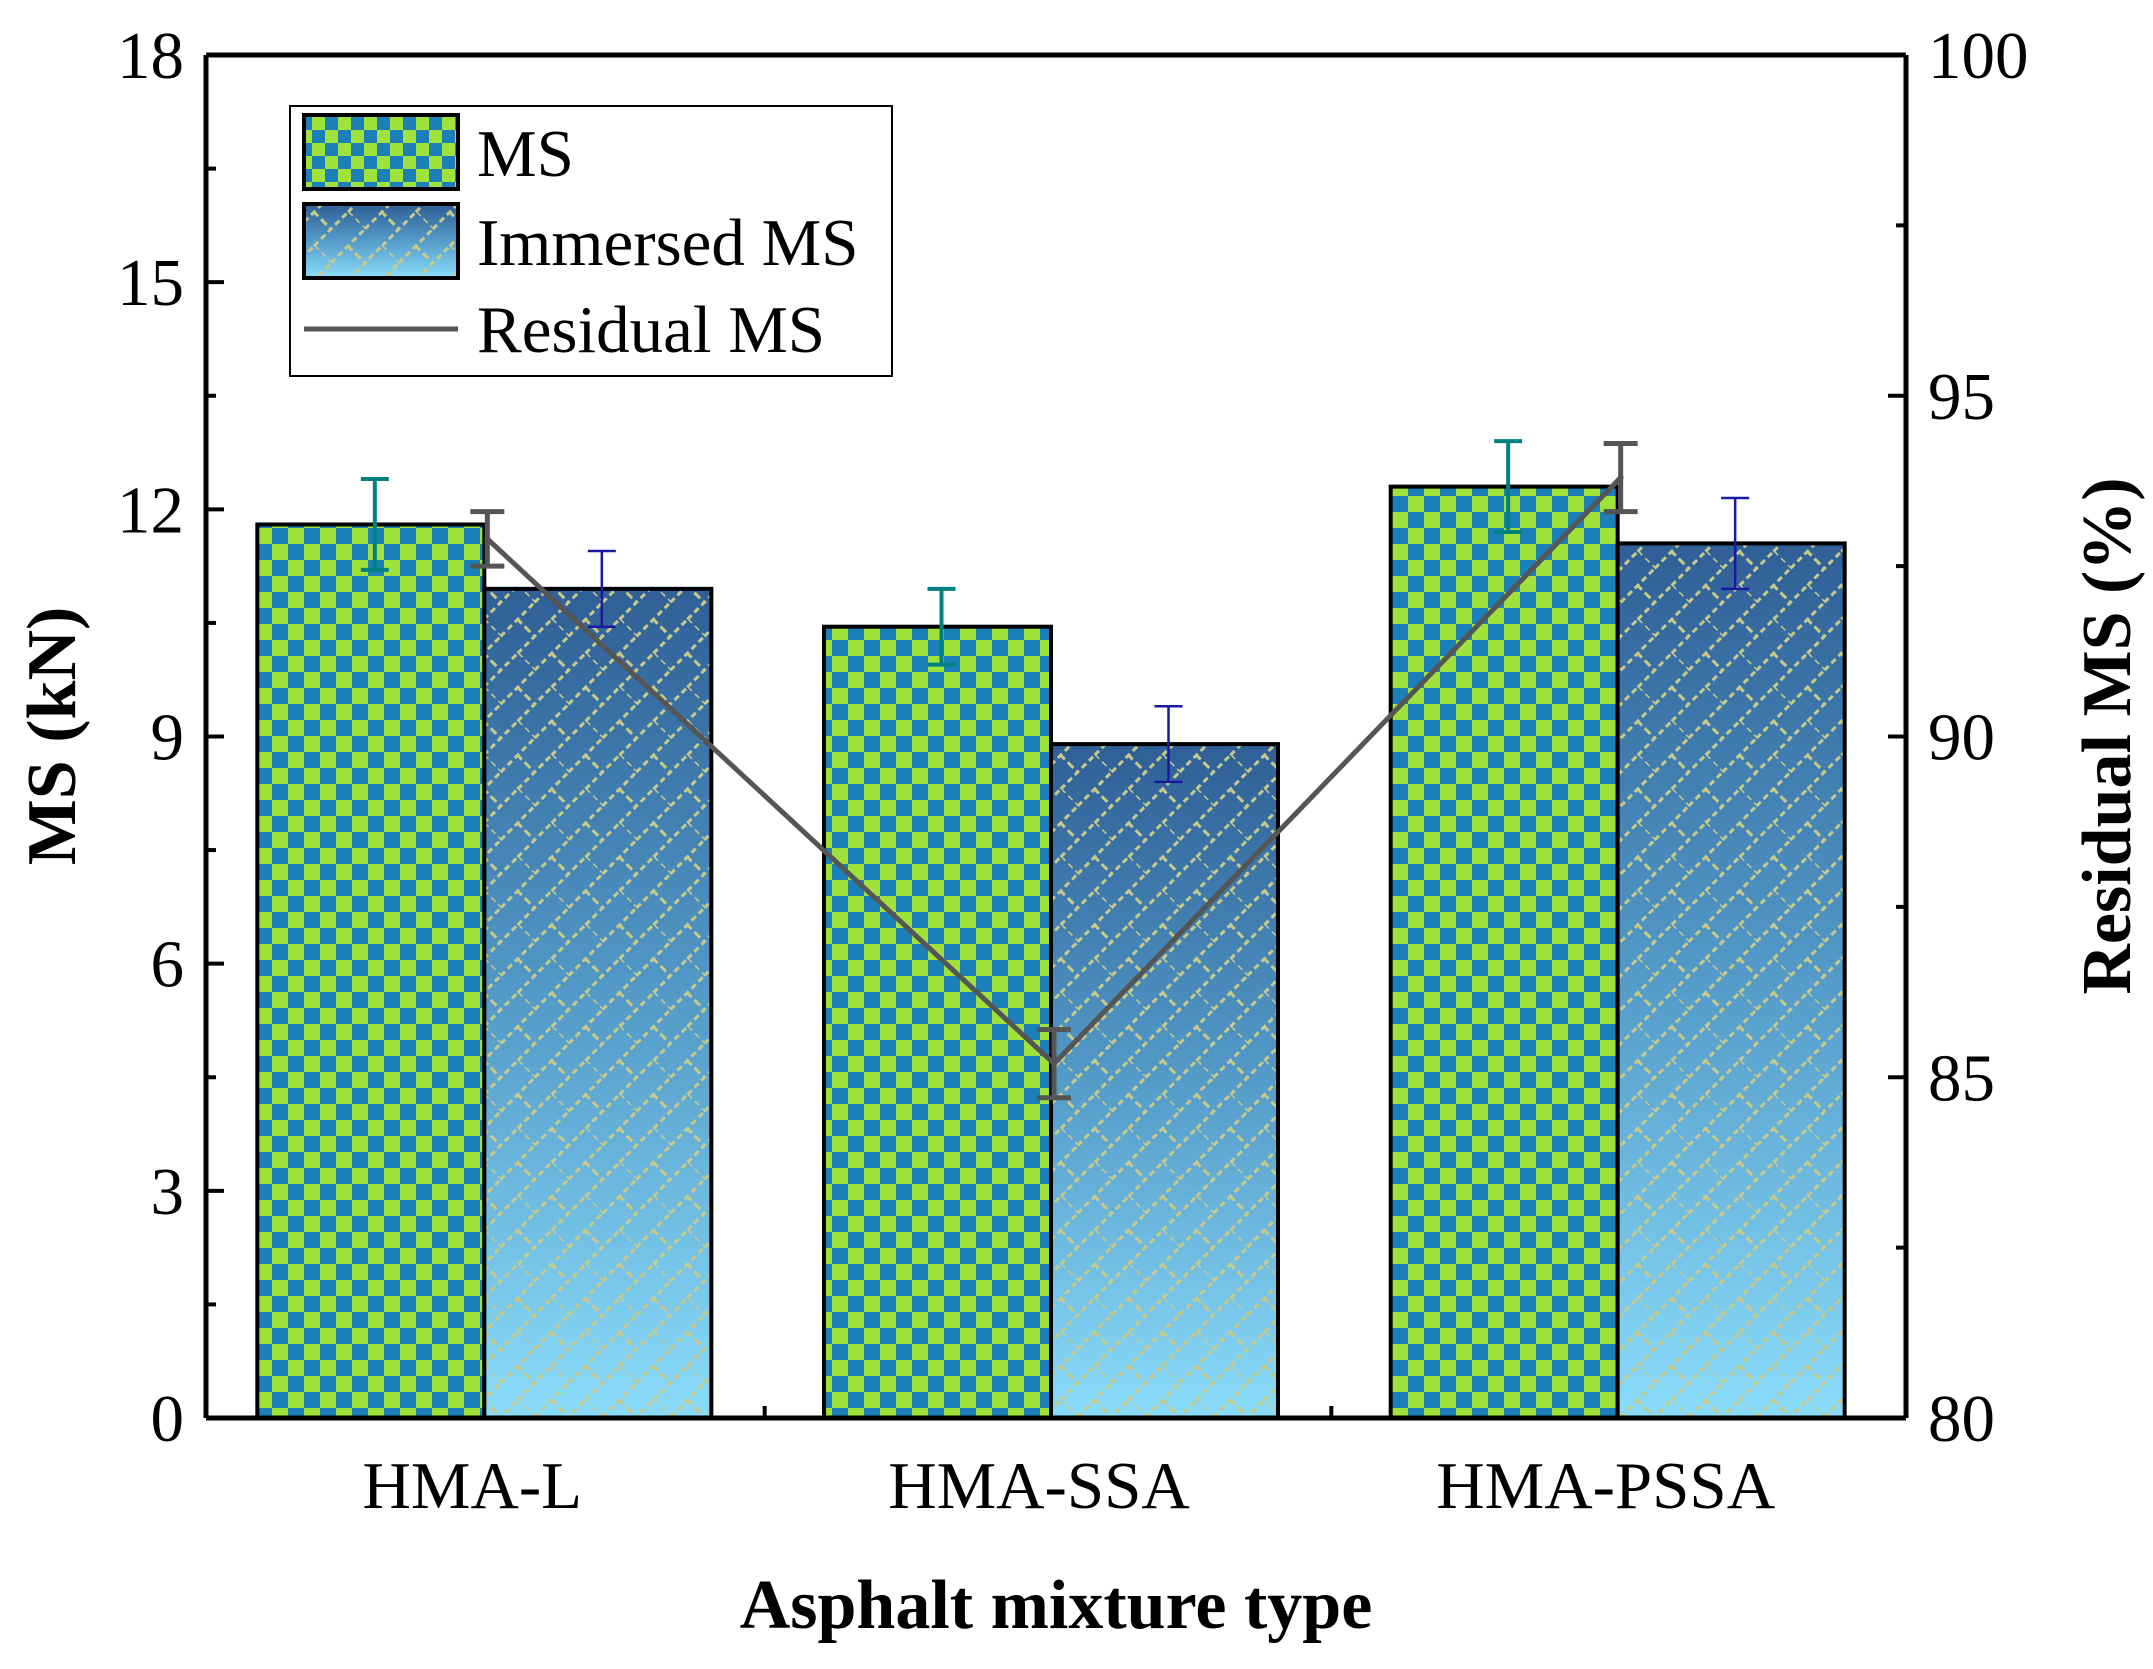  I want to click on bar-ms-hma-ssa, so click(937, 1022).